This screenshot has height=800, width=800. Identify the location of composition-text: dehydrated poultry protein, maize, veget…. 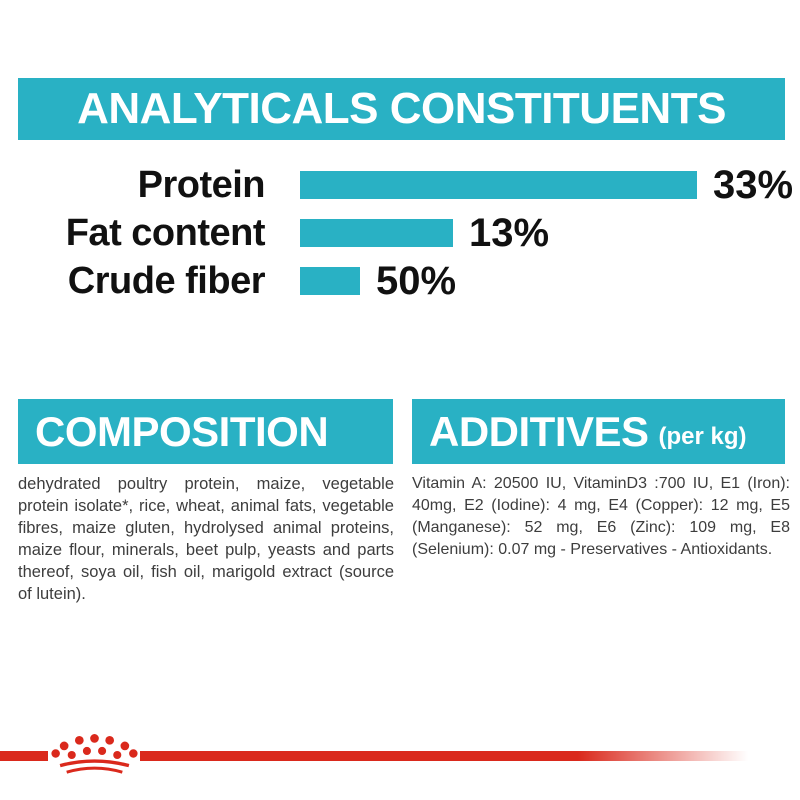
(206, 539).